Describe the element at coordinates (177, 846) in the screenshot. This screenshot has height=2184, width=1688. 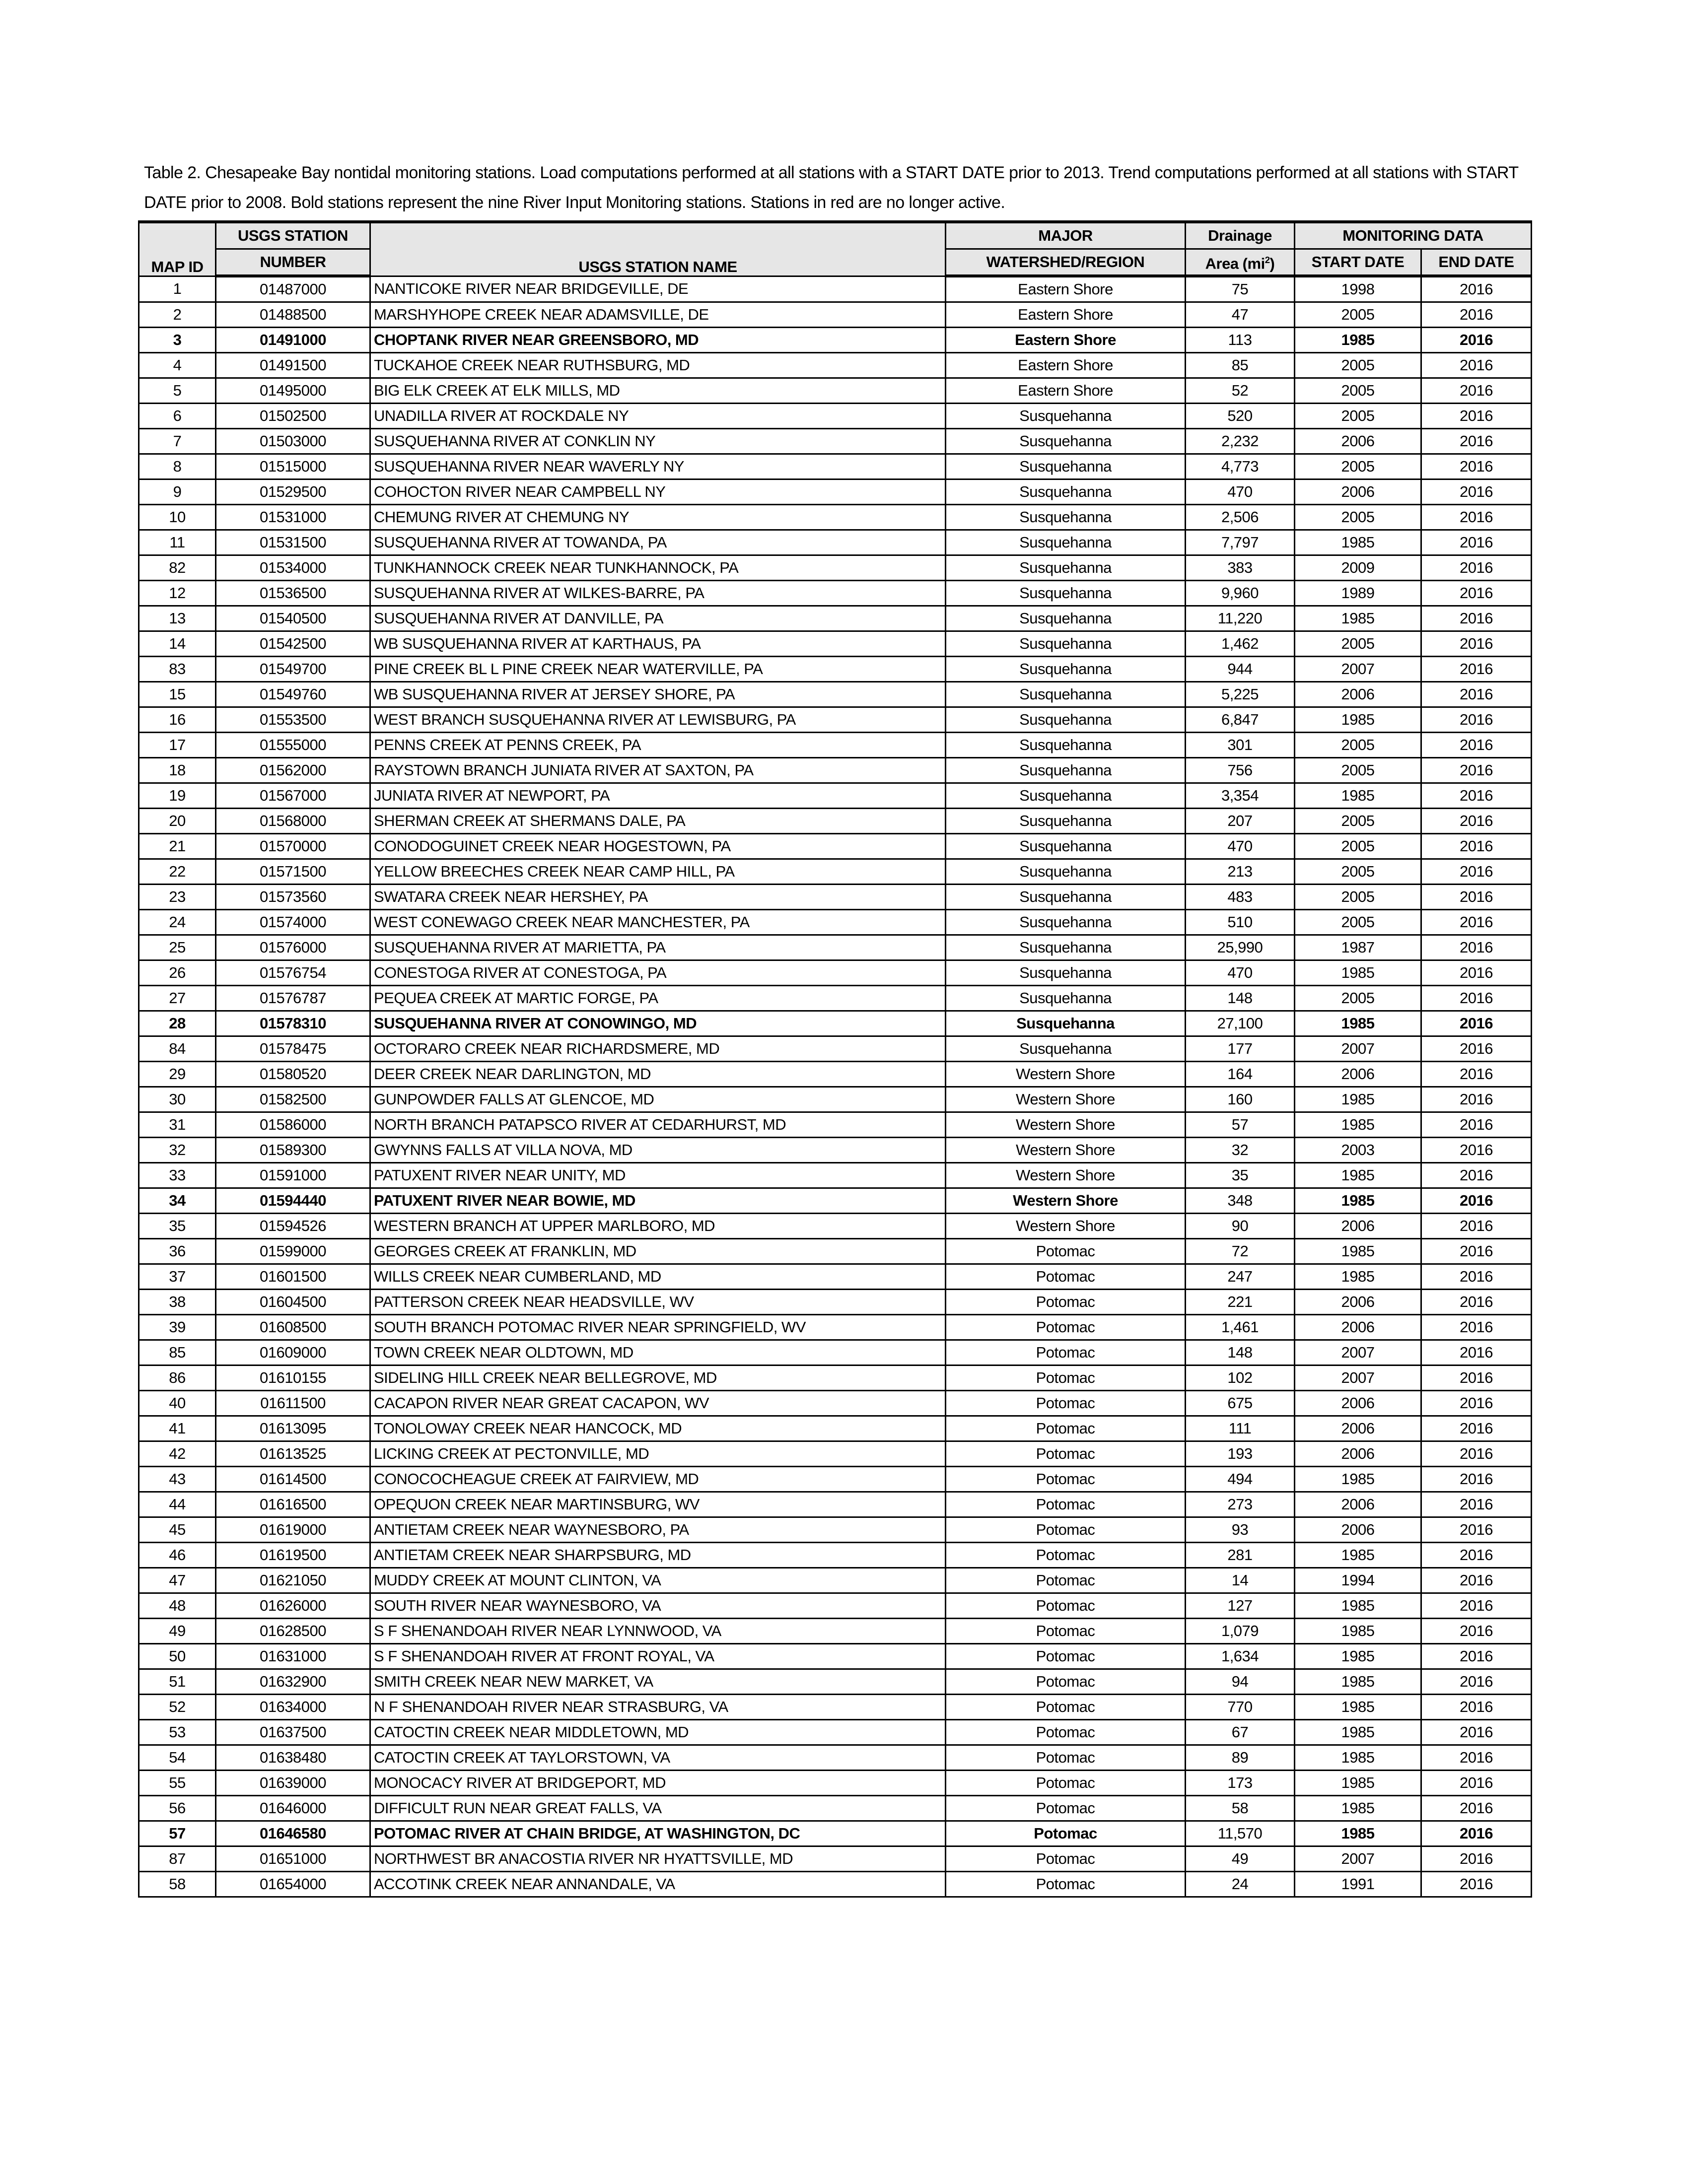
I see `cell-map-id: 21` at that location.